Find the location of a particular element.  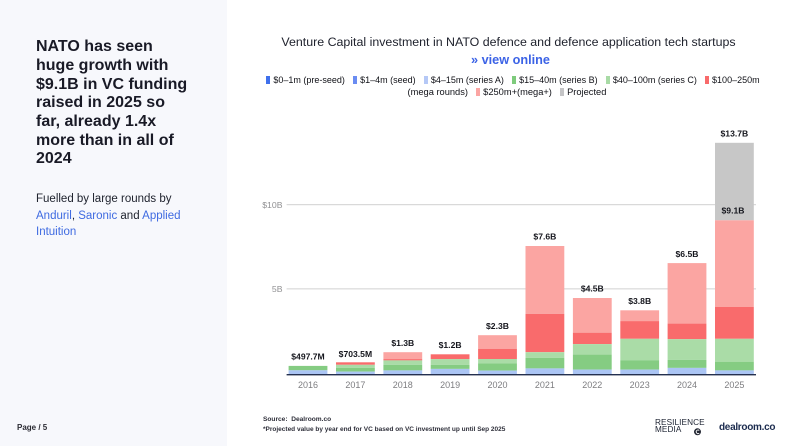

svg-text: $1.3B is located at coordinates (402, 343).